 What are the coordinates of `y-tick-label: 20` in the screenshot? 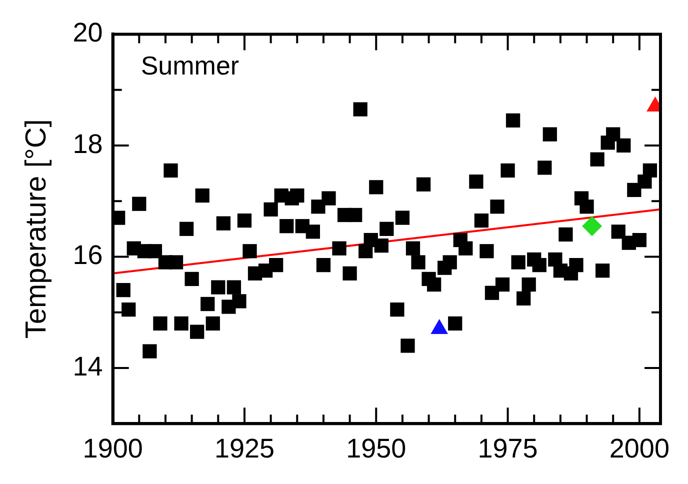 It's located at (87, 33).